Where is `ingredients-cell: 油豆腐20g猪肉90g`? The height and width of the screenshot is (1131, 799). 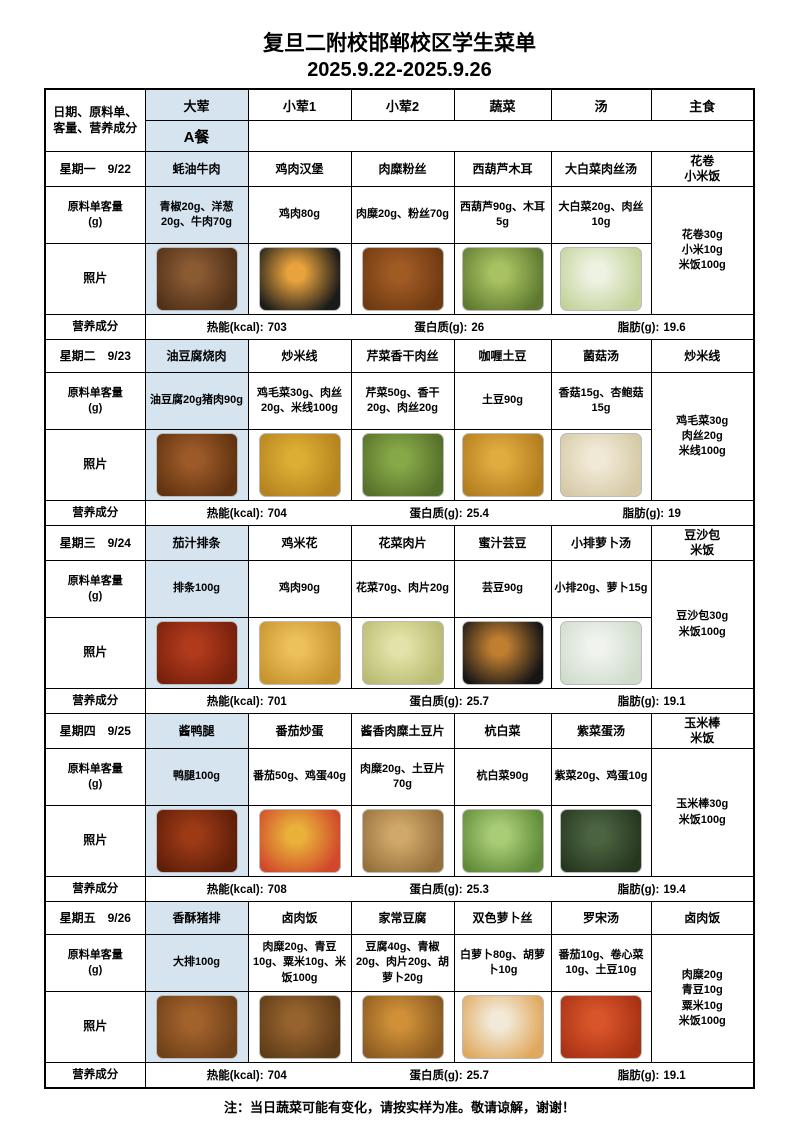 ingredients-cell: 油豆腐20g猪肉90g is located at coordinates (196, 401).